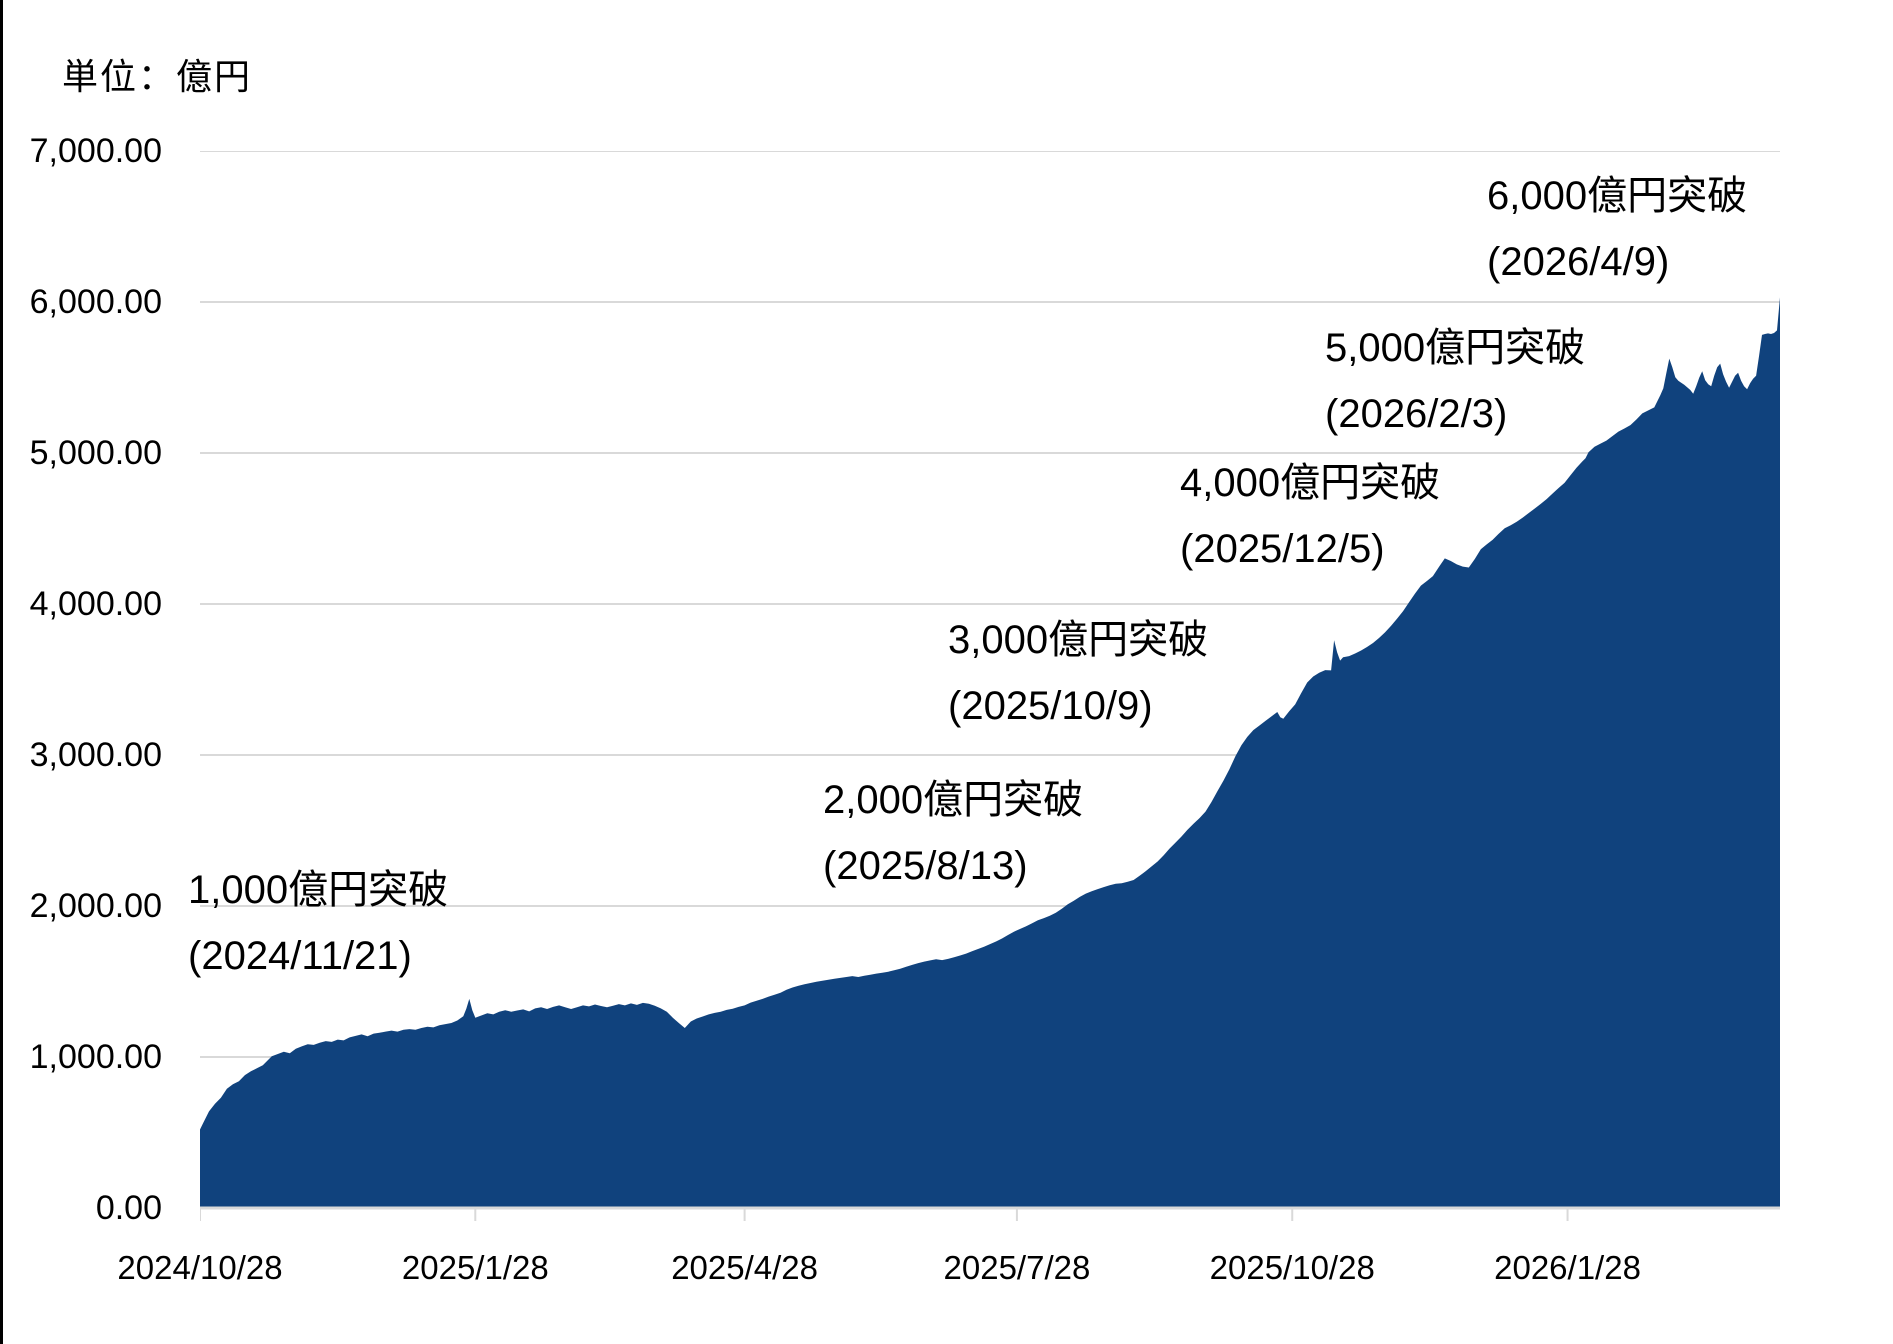 The image size is (1893, 1344). What do you see at coordinates (1416, 414) in the screenshot?
I see `milestone-date: (2026/2/3)` at bounding box center [1416, 414].